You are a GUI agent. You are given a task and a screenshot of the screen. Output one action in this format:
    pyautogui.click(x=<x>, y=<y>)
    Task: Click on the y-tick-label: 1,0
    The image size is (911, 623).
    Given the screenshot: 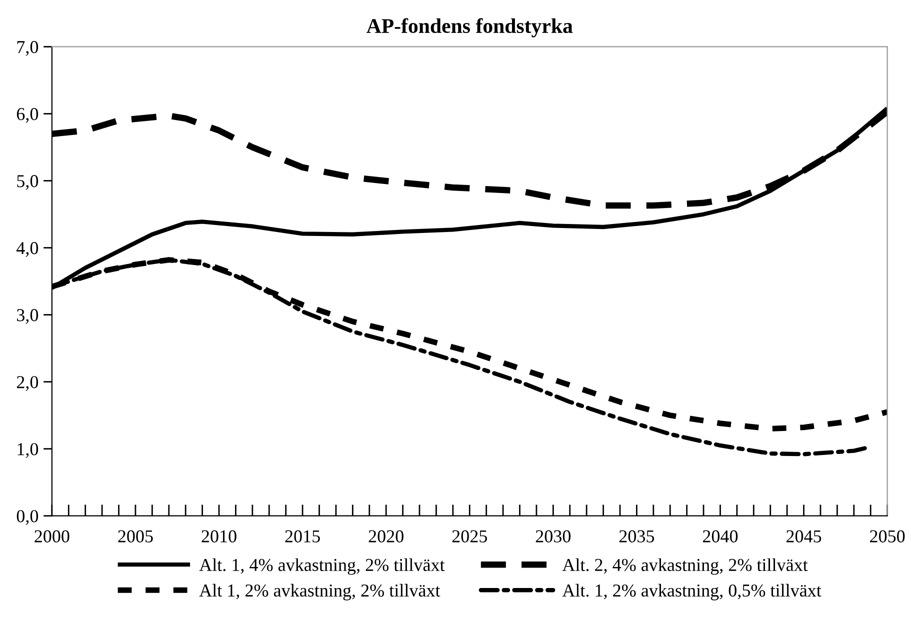 What is the action you would take?
    pyautogui.click(x=28, y=450)
    